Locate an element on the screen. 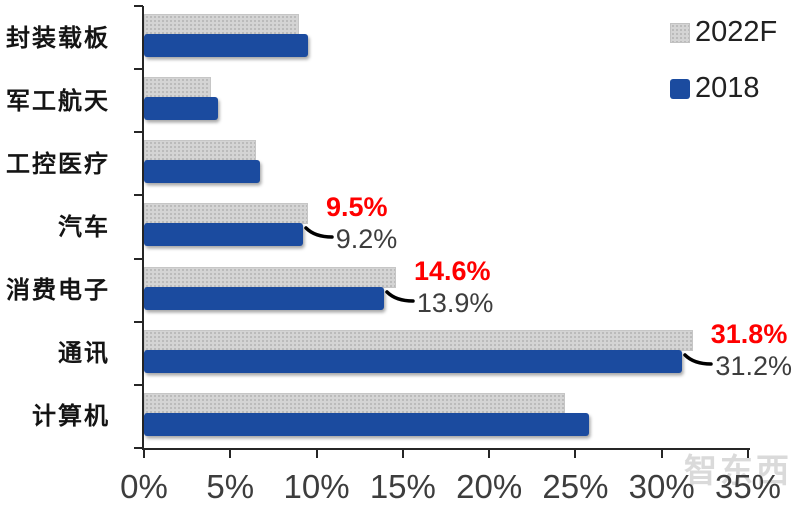 This screenshot has height=508, width=800. annotation-2022f: 31.8% is located at coordinates (749, 333).